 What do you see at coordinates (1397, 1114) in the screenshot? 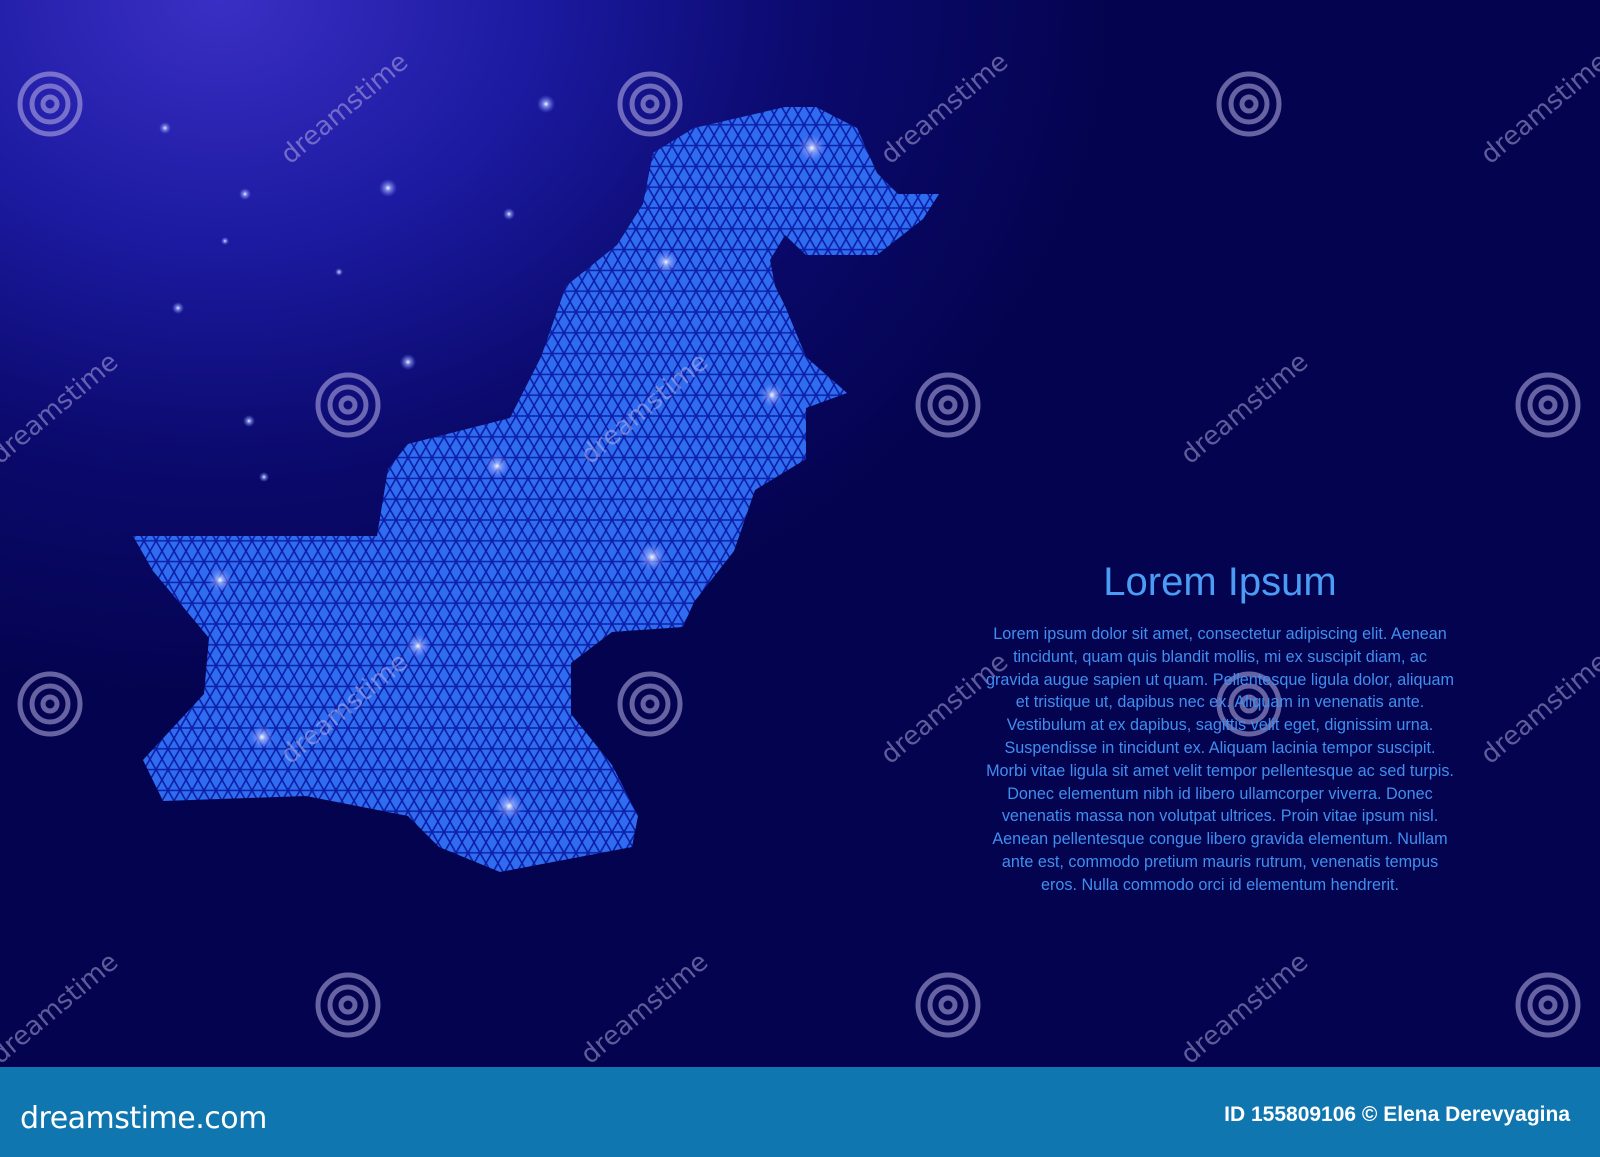
I see `image-credit: ID 155809106 © Elena Derevyagina` at bounding box center [1397, 1114].